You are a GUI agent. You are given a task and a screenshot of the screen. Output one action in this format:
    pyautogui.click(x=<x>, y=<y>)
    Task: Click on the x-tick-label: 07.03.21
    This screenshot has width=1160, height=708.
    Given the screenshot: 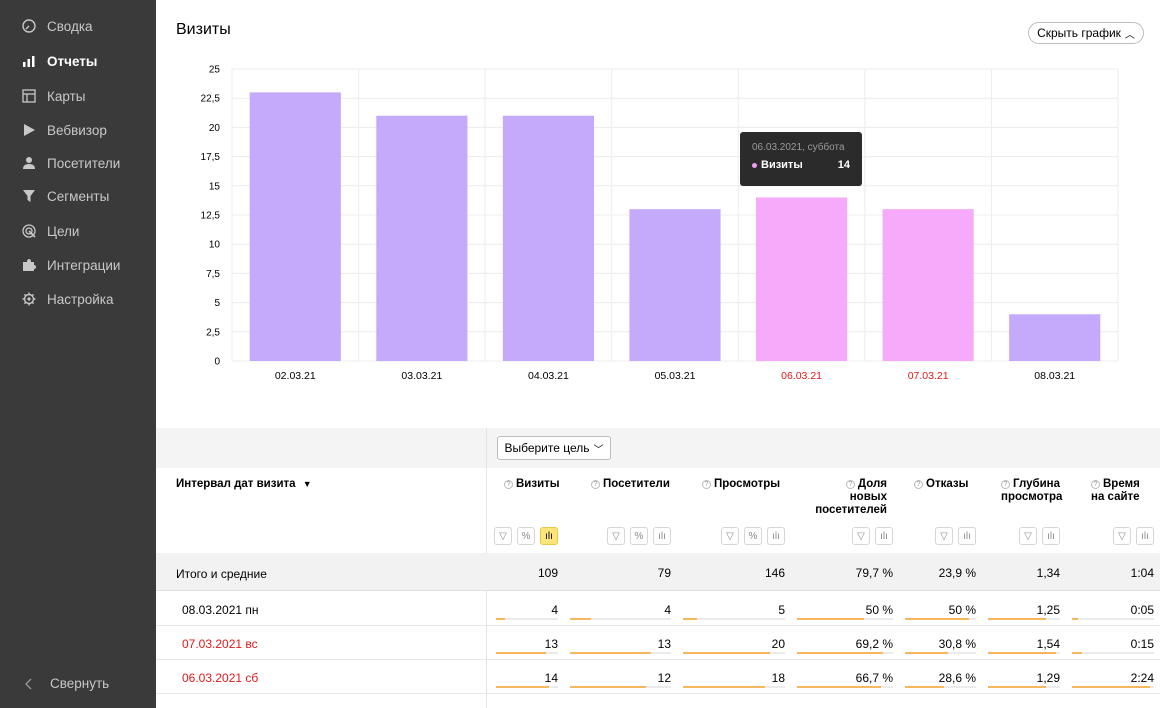 What is the action you would take?
    pyautogui.click(x=928, y=376)
    